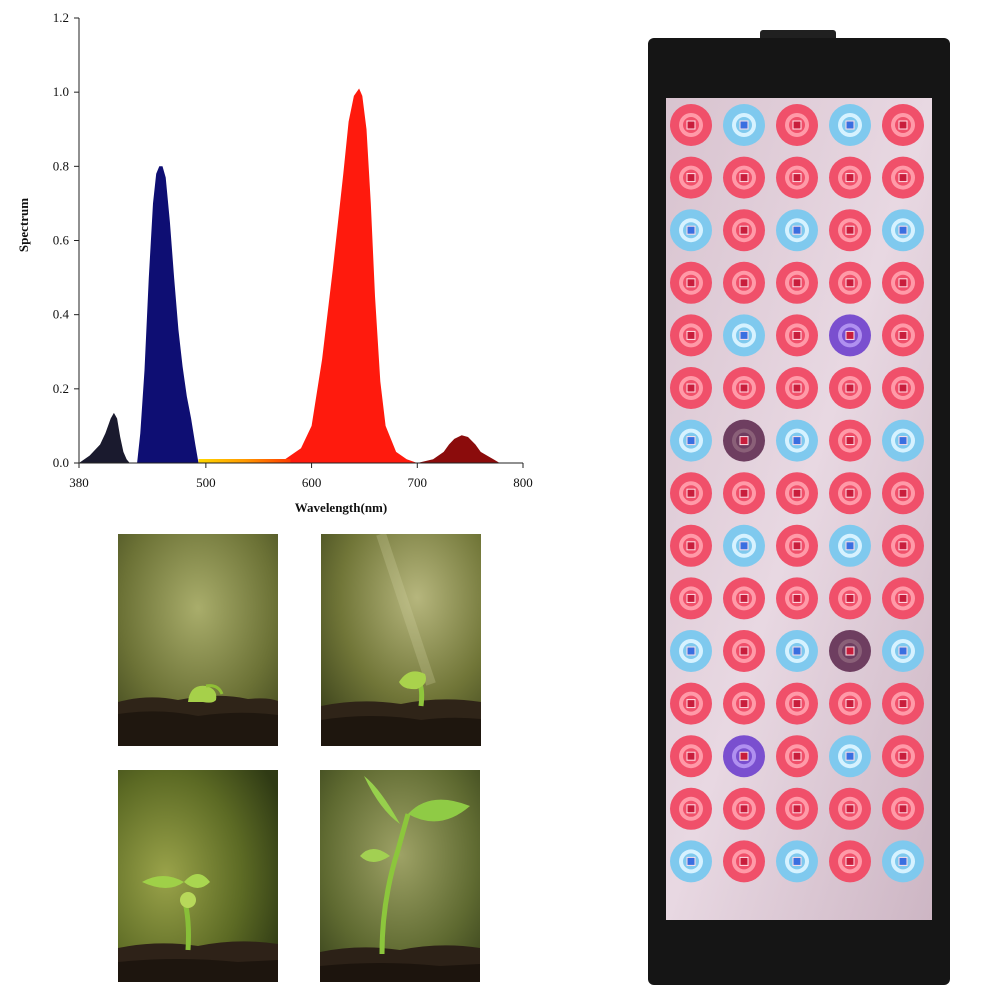  I want to click on x-tick-label: 500, so click(206, 482).